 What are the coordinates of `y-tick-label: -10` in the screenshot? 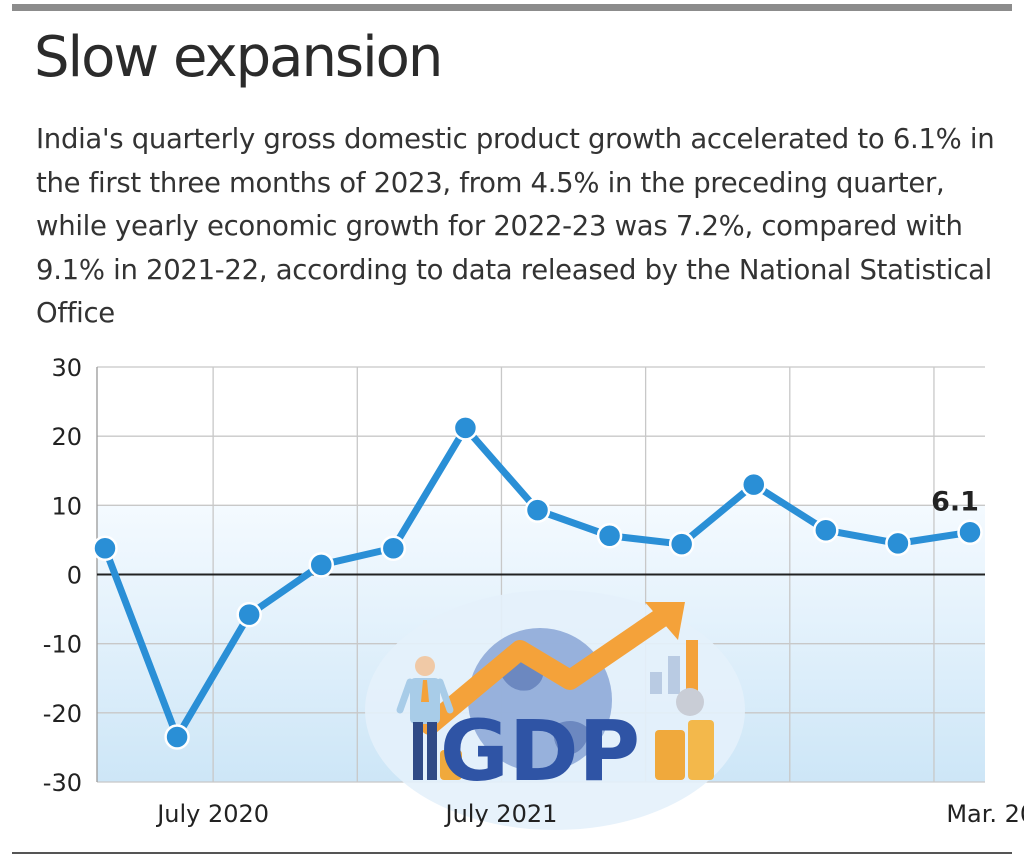 It's located at (62, 645).